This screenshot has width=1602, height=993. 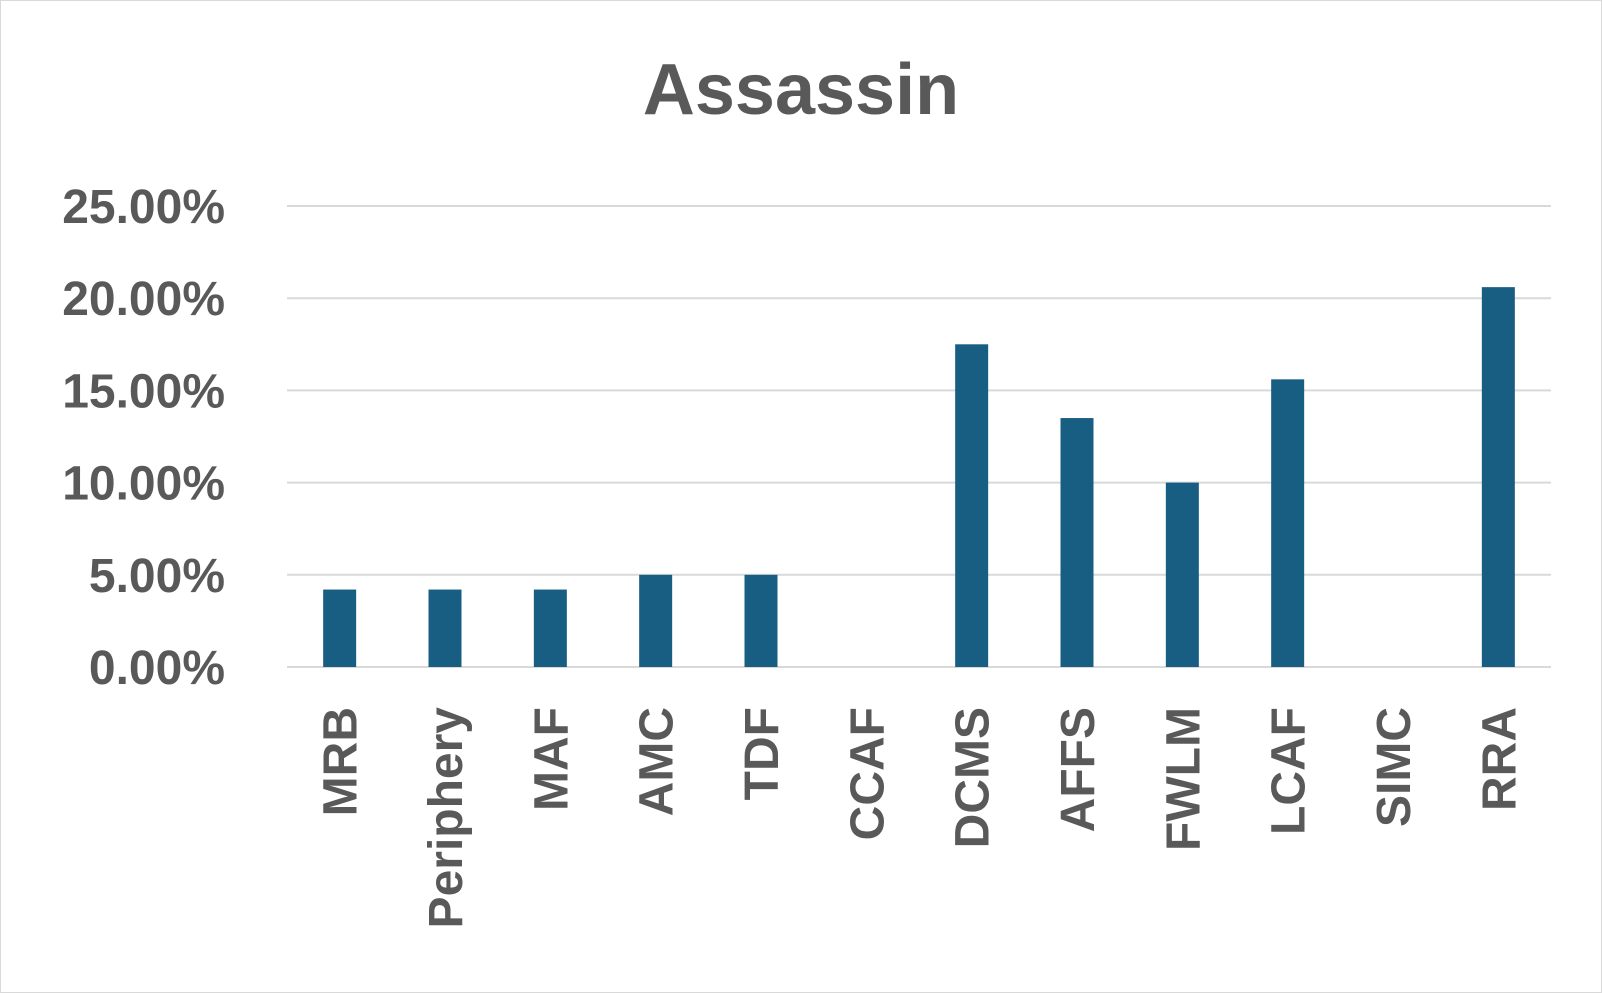 What do you see at coordinates (1288, 523) in the screenshot?
I see `bar-lcaf` at bounding box center [1288, 523].